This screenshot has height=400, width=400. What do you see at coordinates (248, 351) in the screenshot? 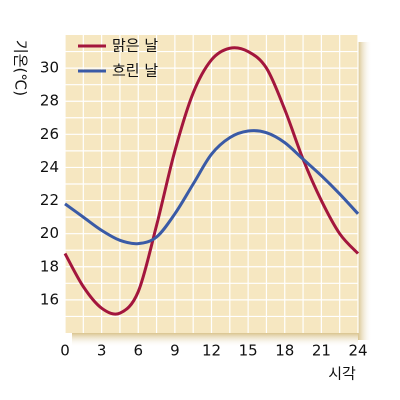
I see `x-tick-label: 15` at bounding box center [248, 351].